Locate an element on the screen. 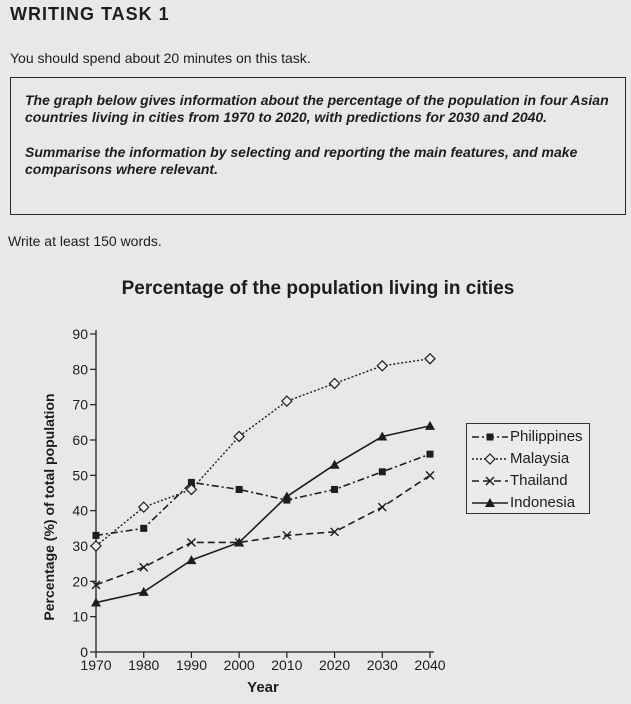  y-tick-label-60: 60 is located at coordinates (80, 440).